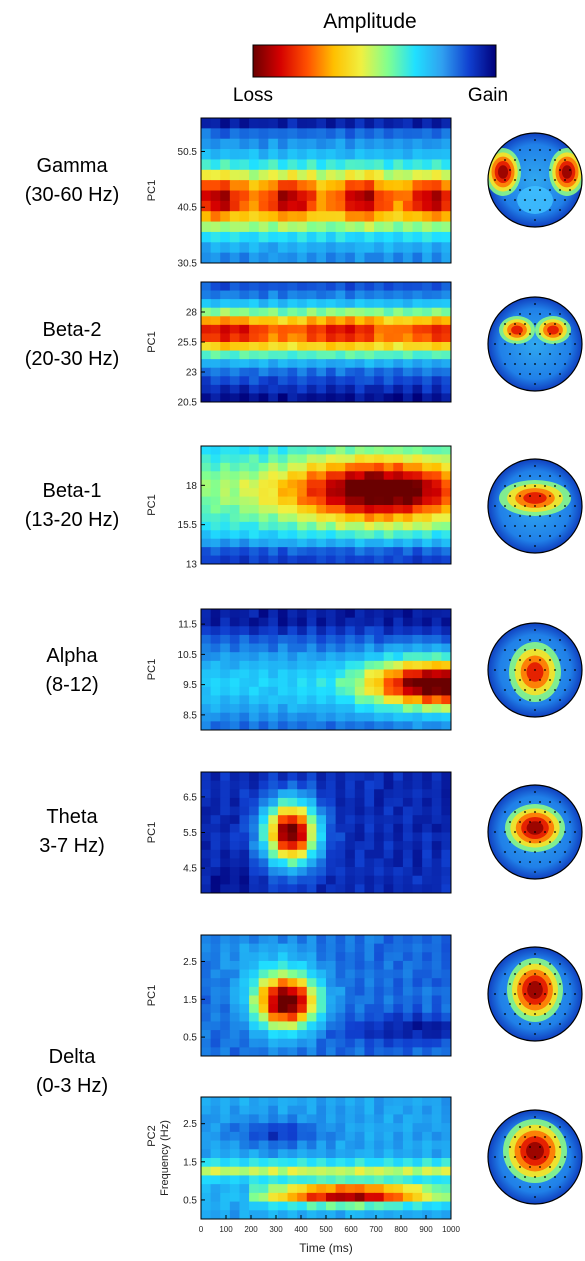 The height and width of the screenshot is (1261, 585). Describe the element at coordinates (72, 330) in the screenshot. I see `band-label-beta2-name: Beta-2` at that location.